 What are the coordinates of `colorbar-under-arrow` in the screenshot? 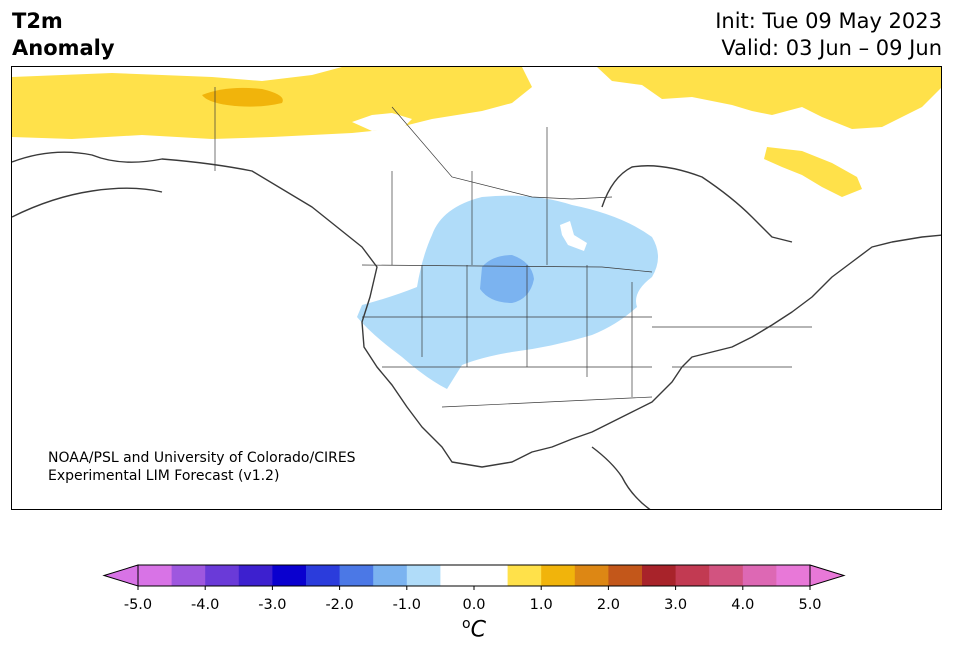 It's located at (120, 575).